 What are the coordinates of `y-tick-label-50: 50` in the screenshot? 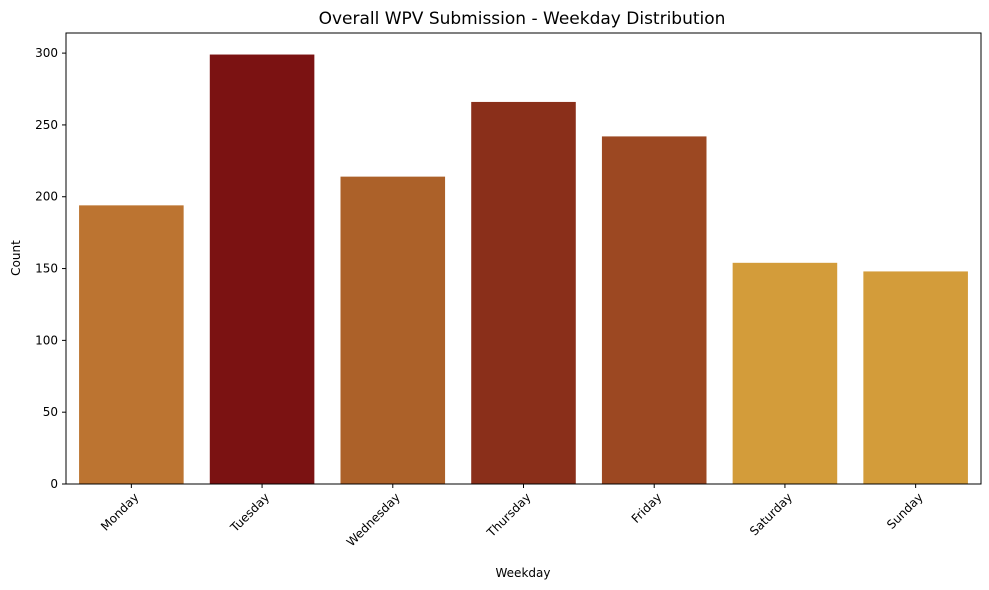 It's located at (50, 412).